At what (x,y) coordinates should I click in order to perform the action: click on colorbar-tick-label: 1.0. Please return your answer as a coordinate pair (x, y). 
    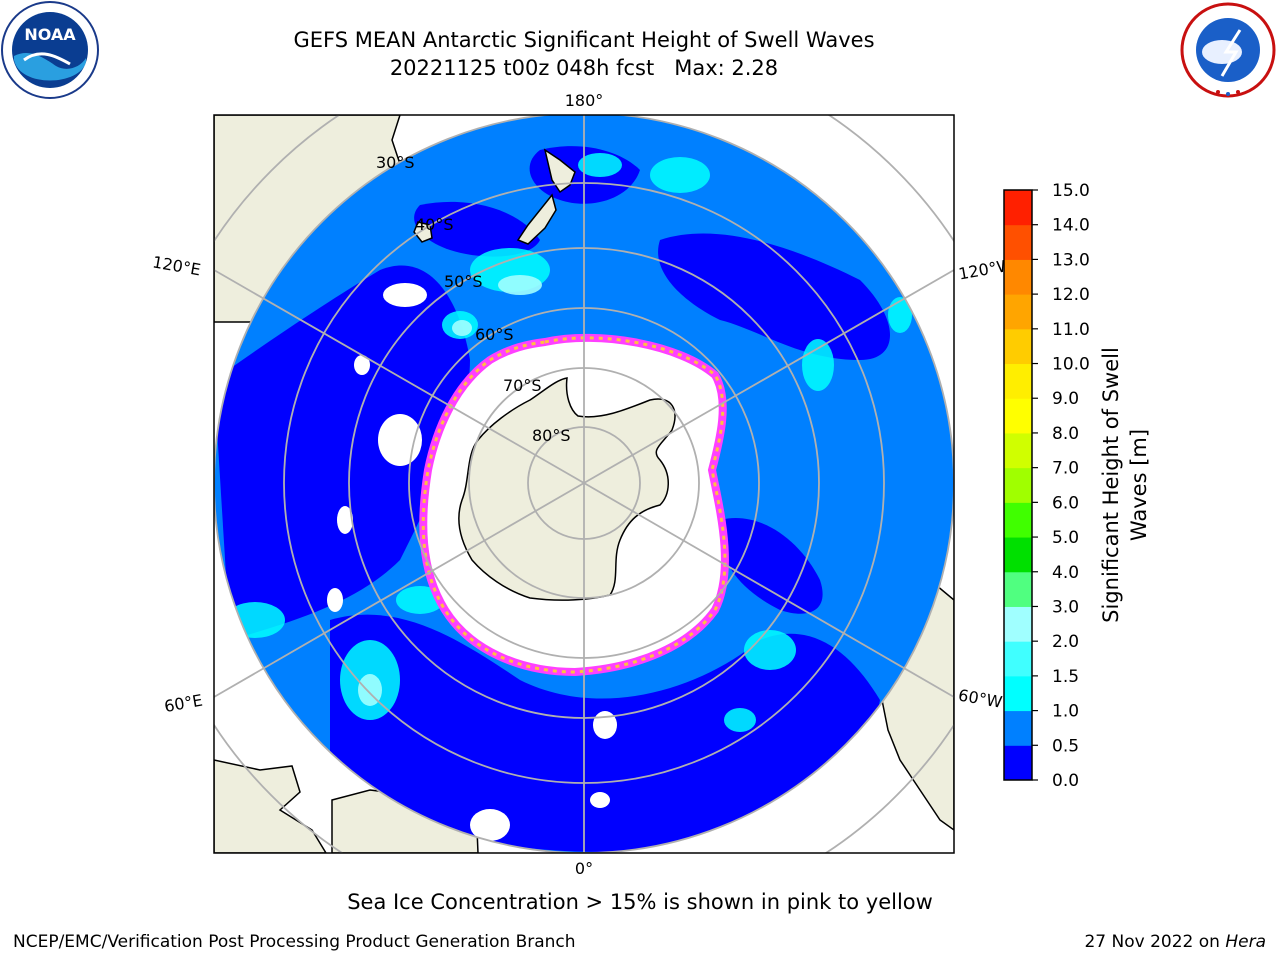
    Looking at the image, I should click on (1065, 712).